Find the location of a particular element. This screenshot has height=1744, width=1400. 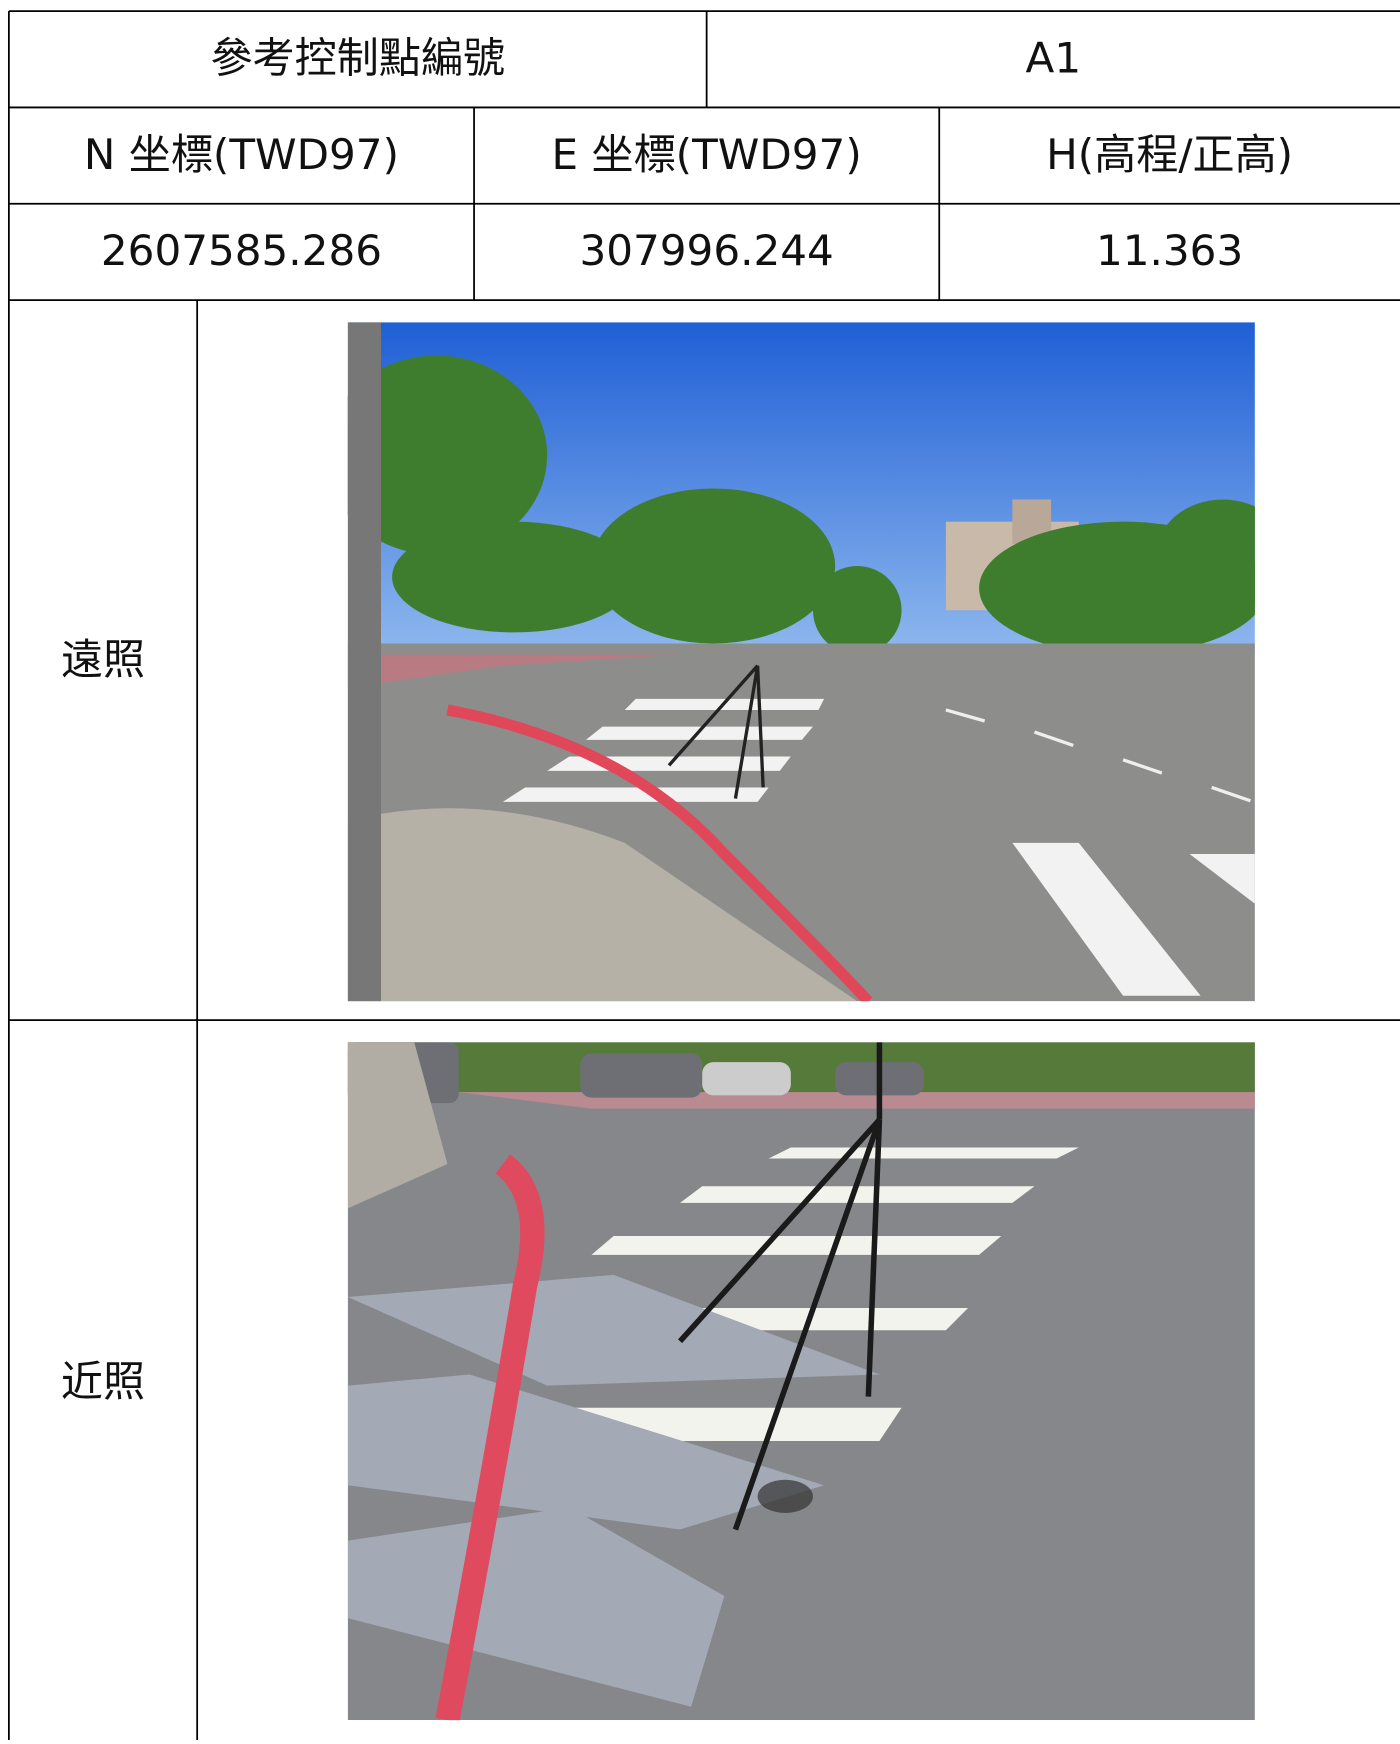

shadow is located at coordinates (785, 1496).